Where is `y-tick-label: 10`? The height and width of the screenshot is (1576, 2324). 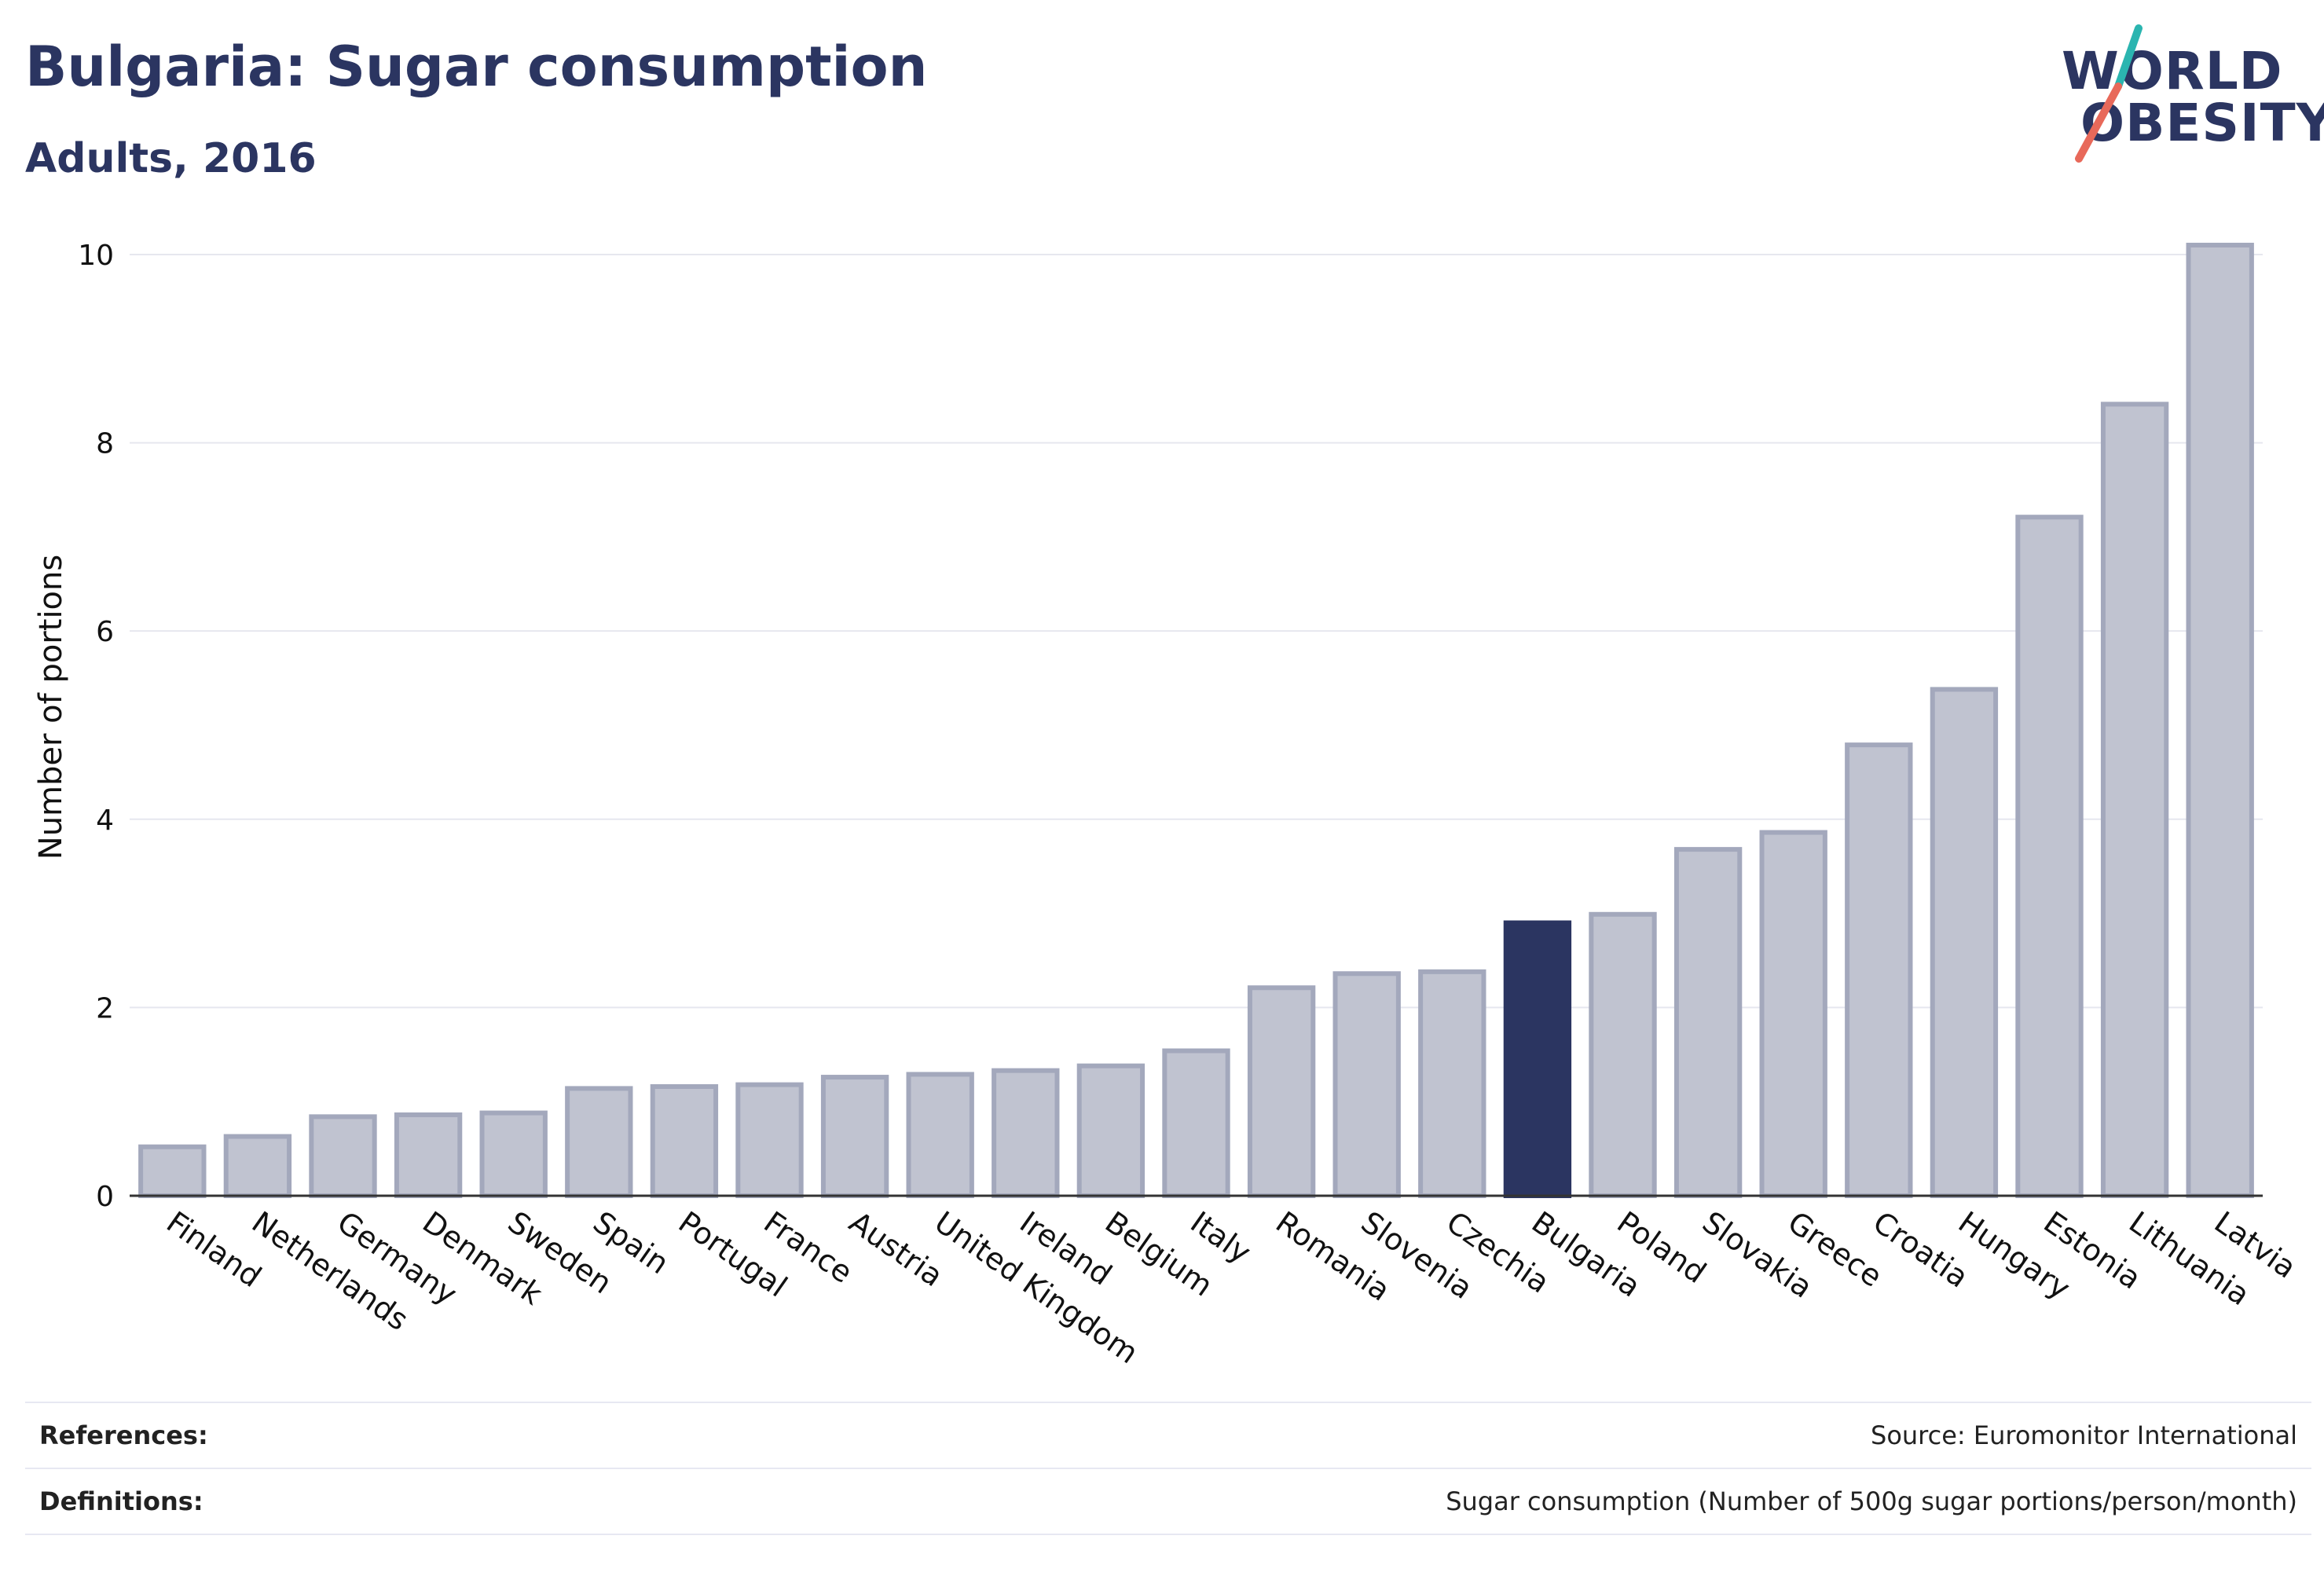 y-tick-label: 10 is located at coordinates (96, 256).